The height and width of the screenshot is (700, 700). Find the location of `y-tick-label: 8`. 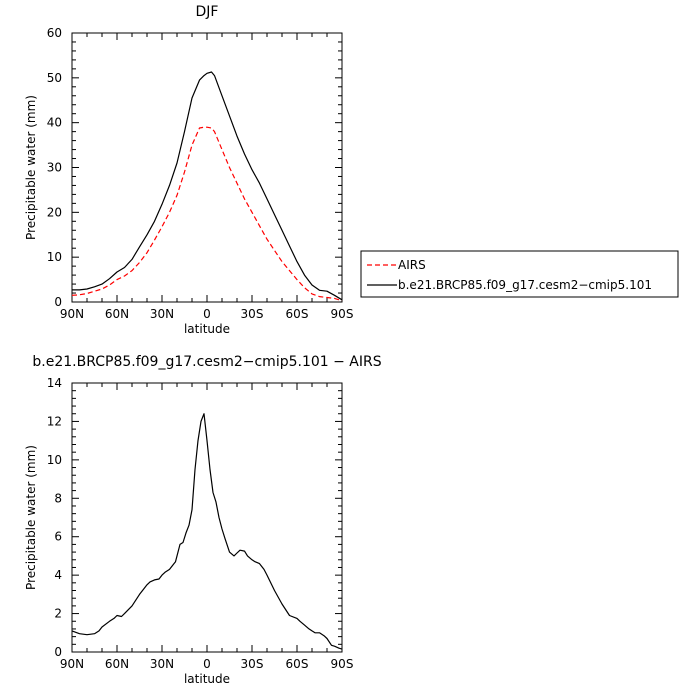

y-tick-label: 8 is located at coordinates (58, 498).